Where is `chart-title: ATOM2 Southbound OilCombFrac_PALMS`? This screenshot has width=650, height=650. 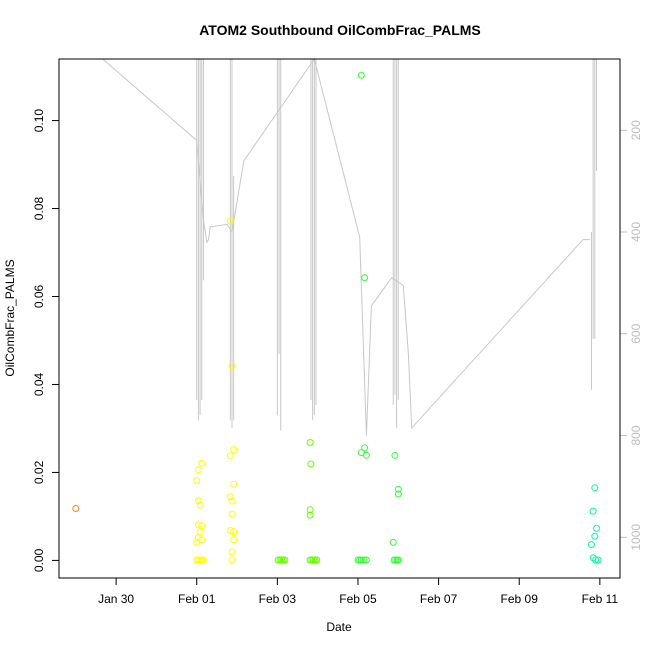
chart-title: ATOM2 Southbound OilCombFrac_PALMS is located at coordinates (340, 30).